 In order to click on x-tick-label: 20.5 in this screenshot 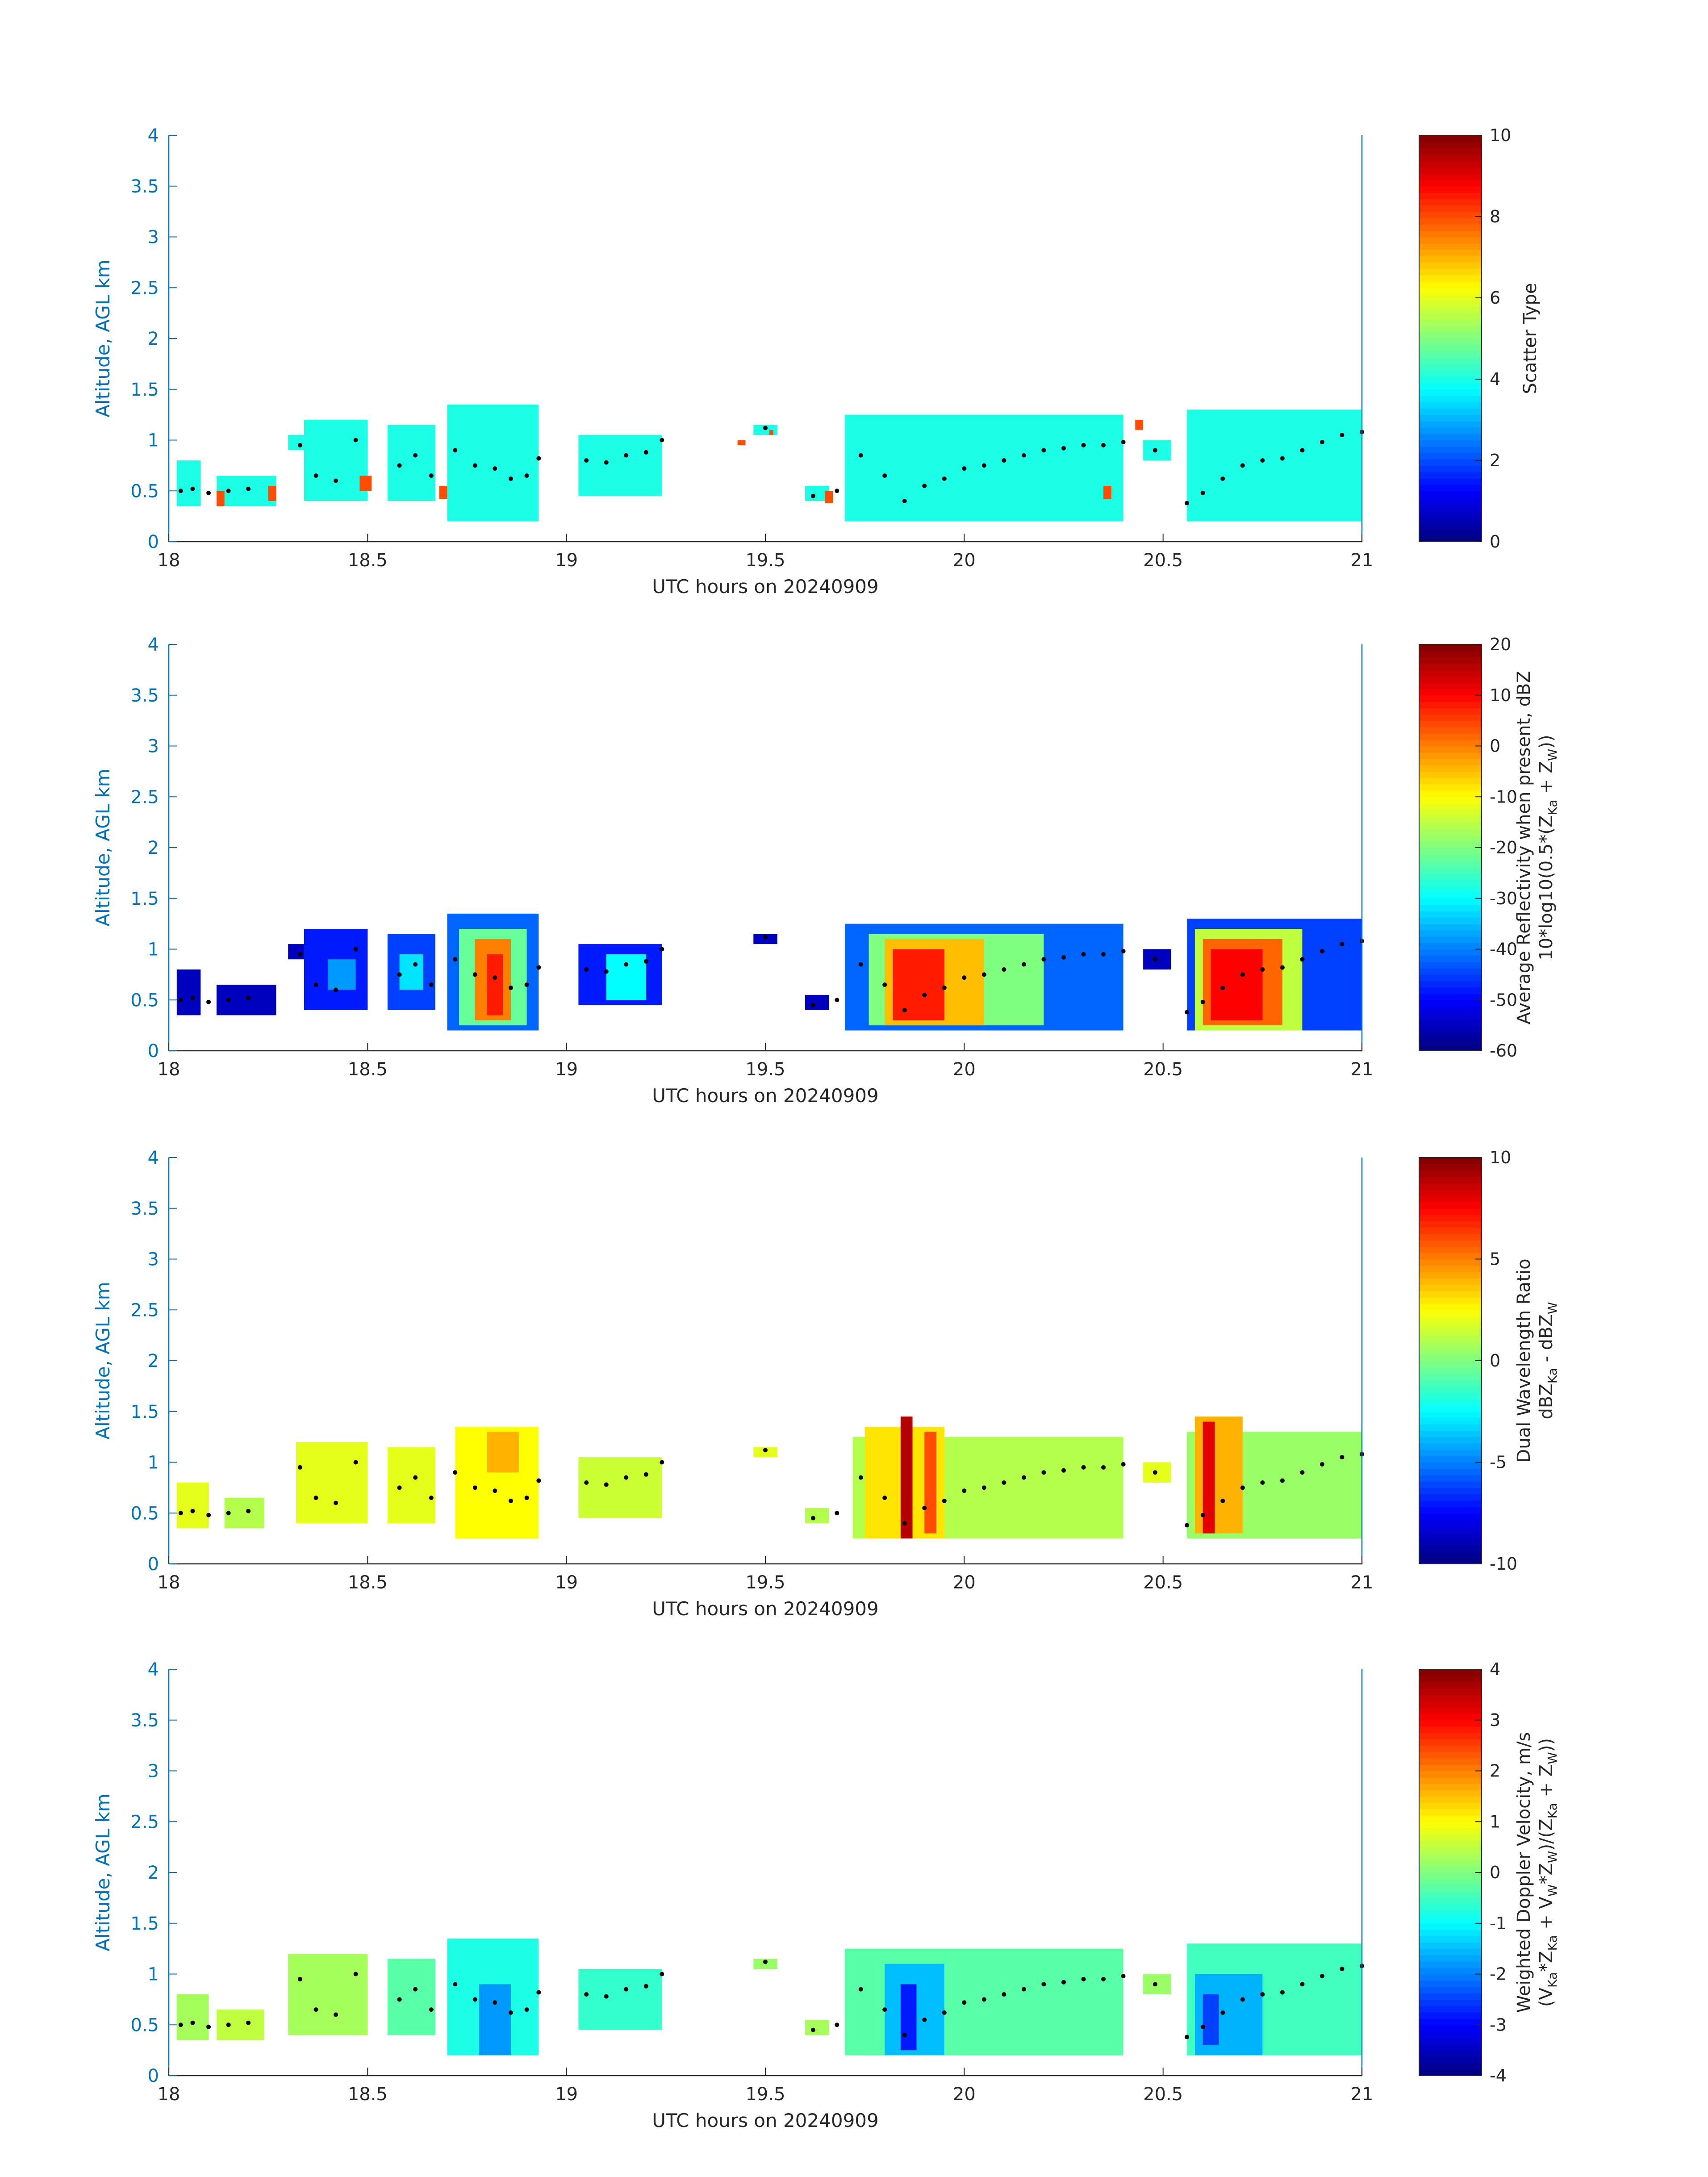, I will do `click(1163, 560)`.